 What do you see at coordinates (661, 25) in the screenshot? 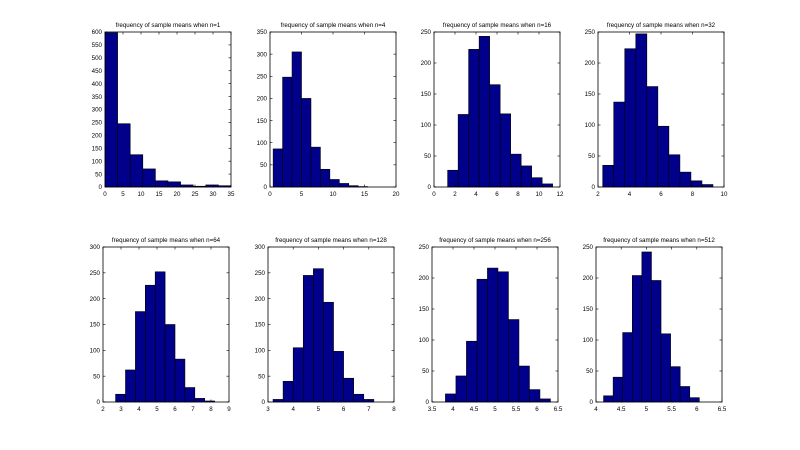
I see `chart-title: frequency of sample means when n=32` at bounding box center [661, 25].